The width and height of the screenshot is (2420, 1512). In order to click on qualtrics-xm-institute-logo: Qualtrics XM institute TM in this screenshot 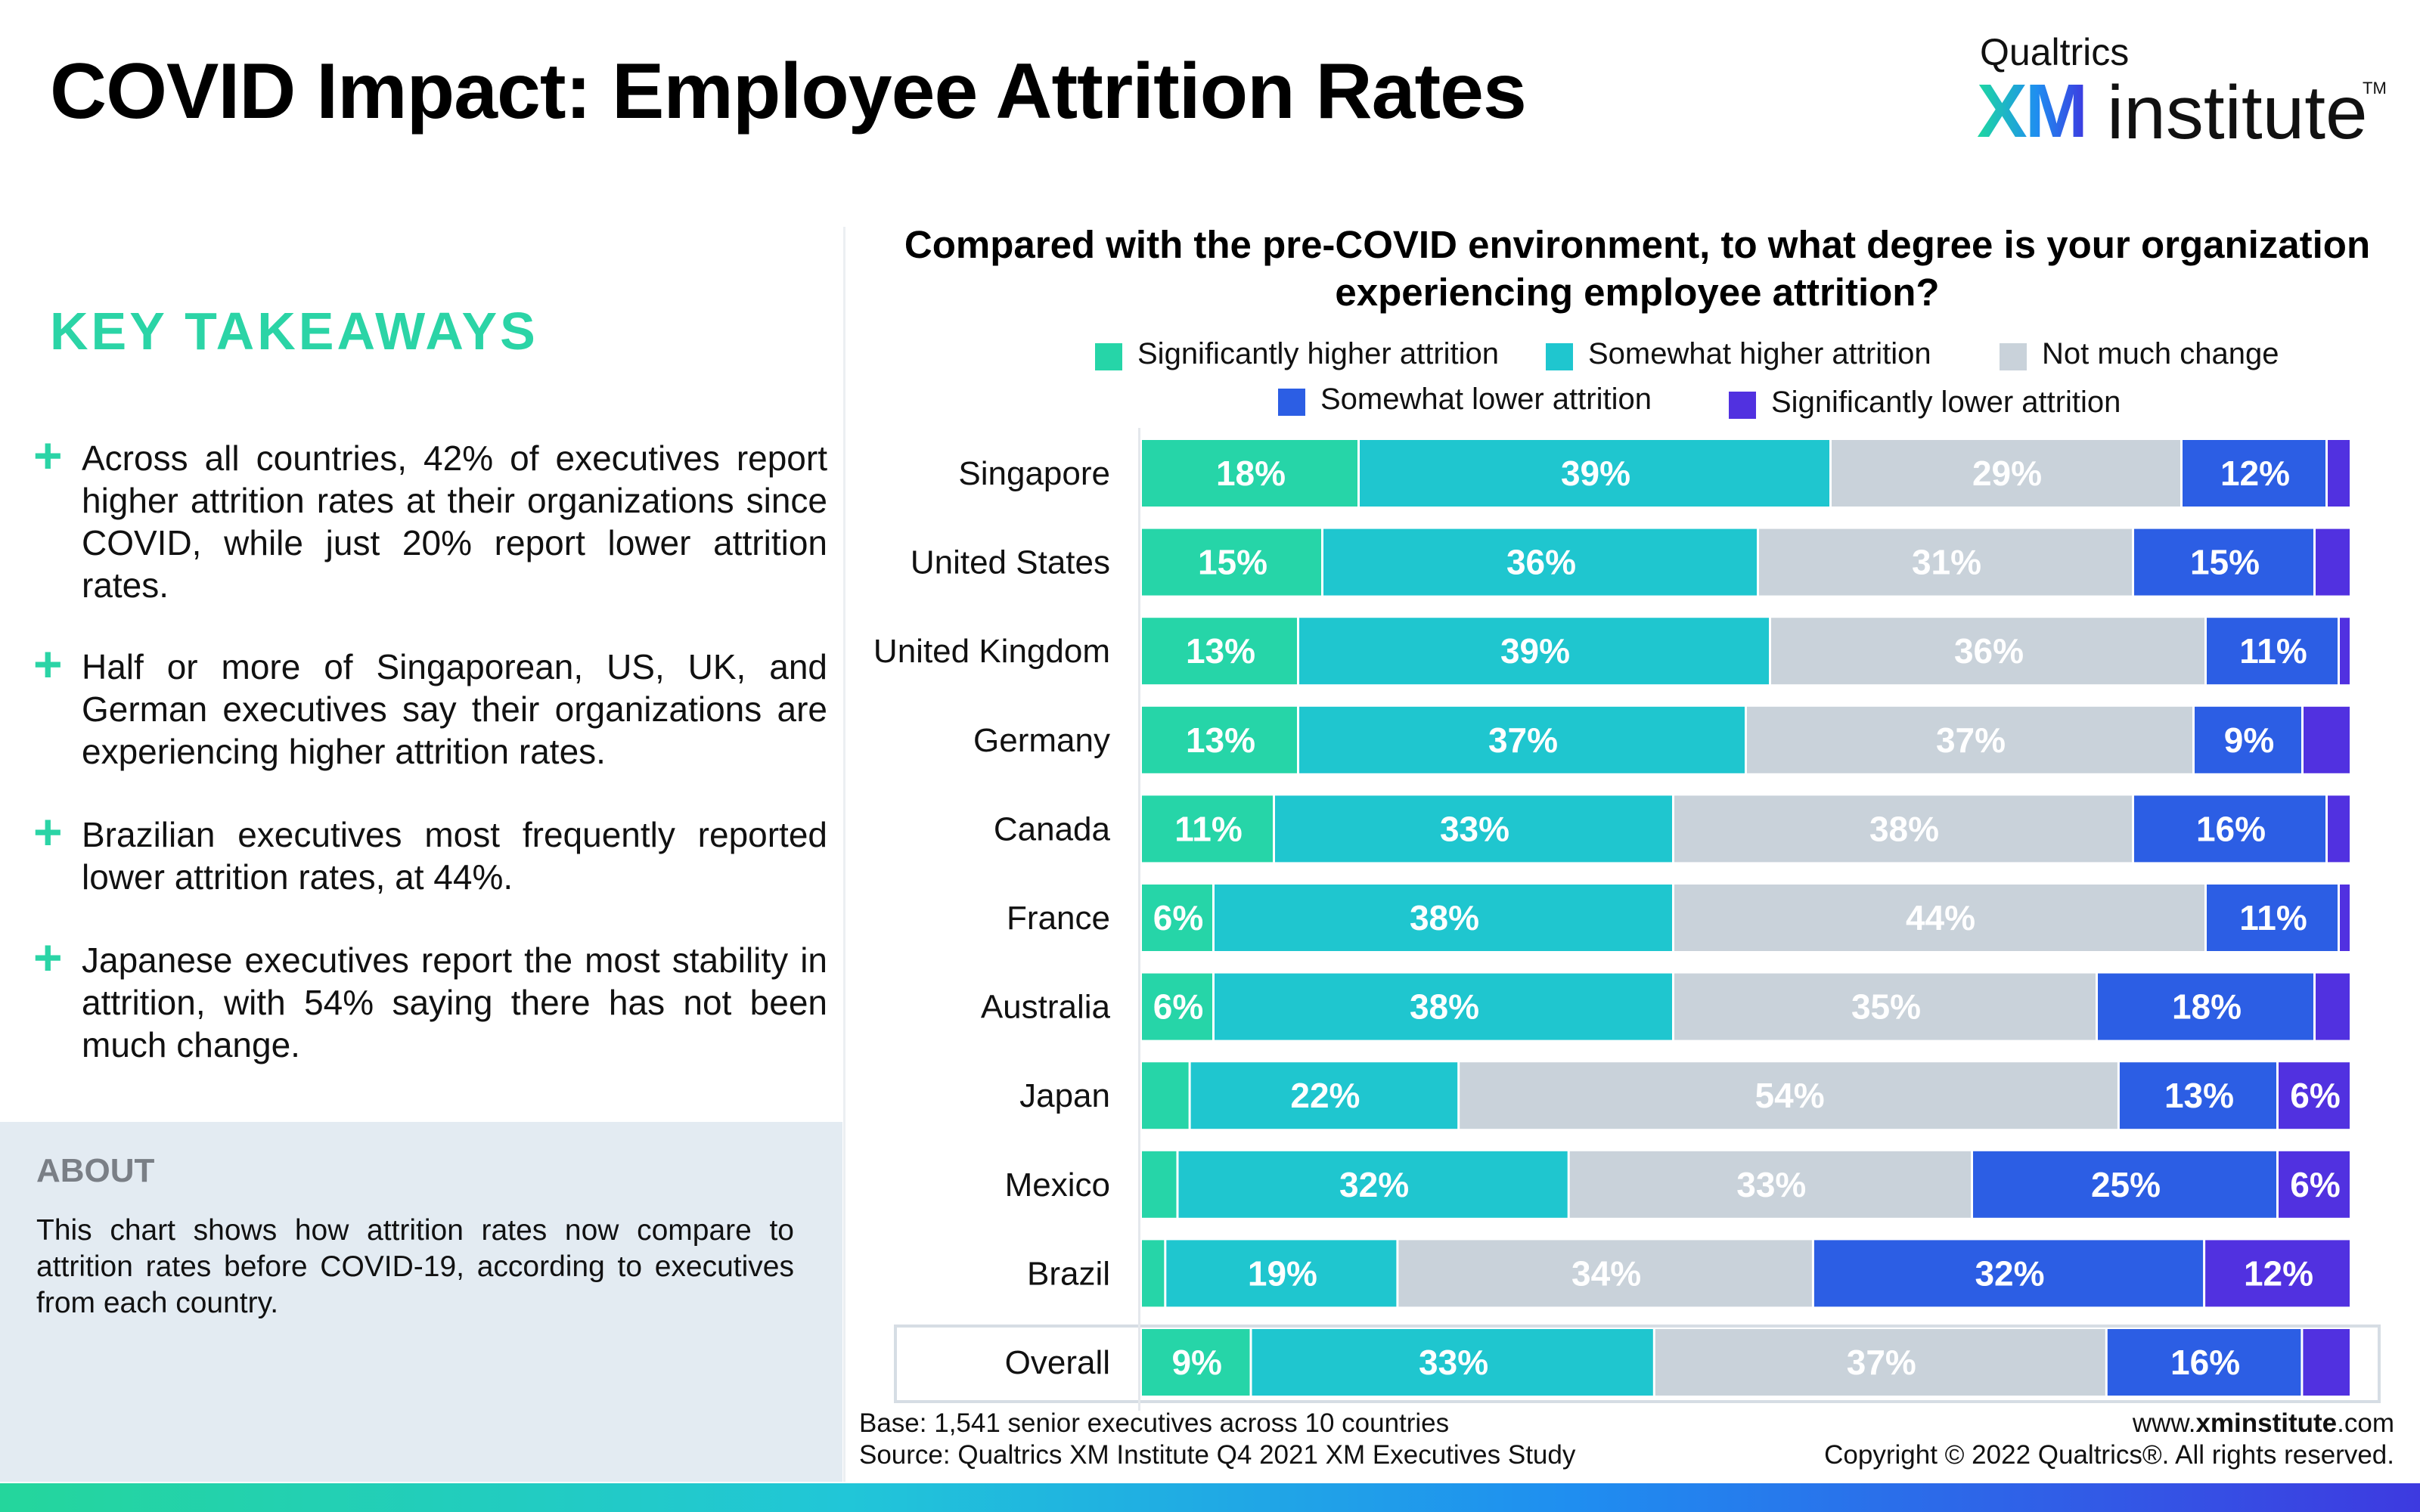, I will do `click(2182, 92)`.